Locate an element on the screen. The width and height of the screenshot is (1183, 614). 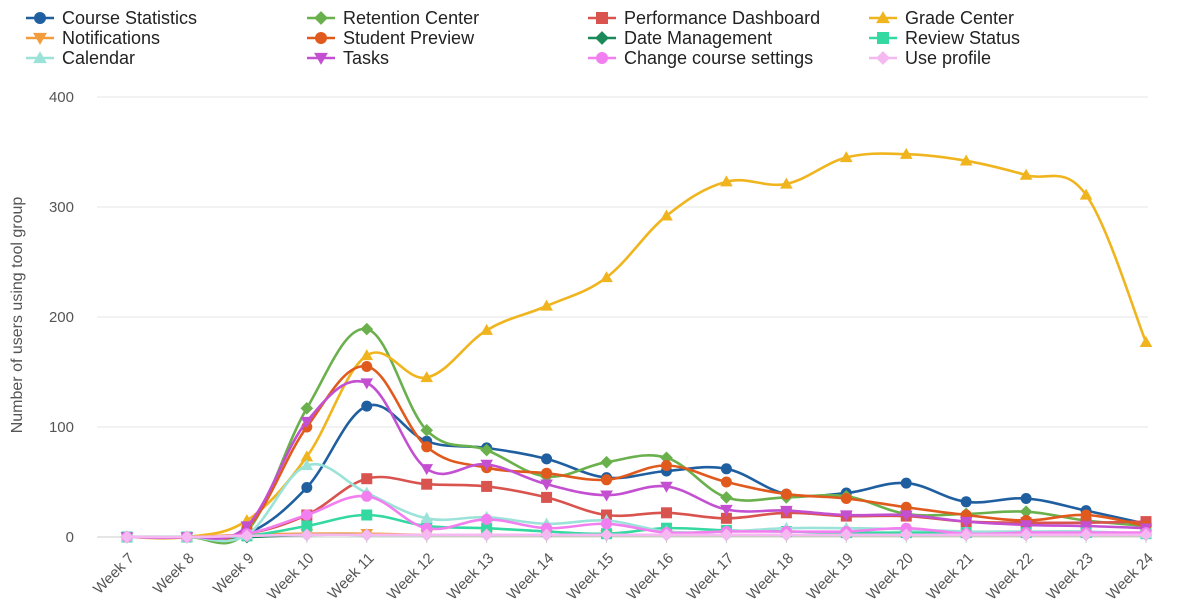
legend-label: Student Preview is located at coordinates (409, 38).